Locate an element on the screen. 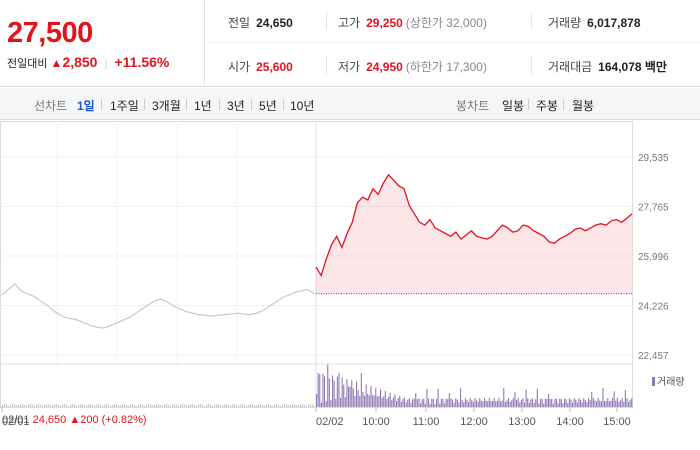 This screenshot has height=450, width=700. volume-stat: 거래량 6,017,878 is located at coordinates (594, 22).